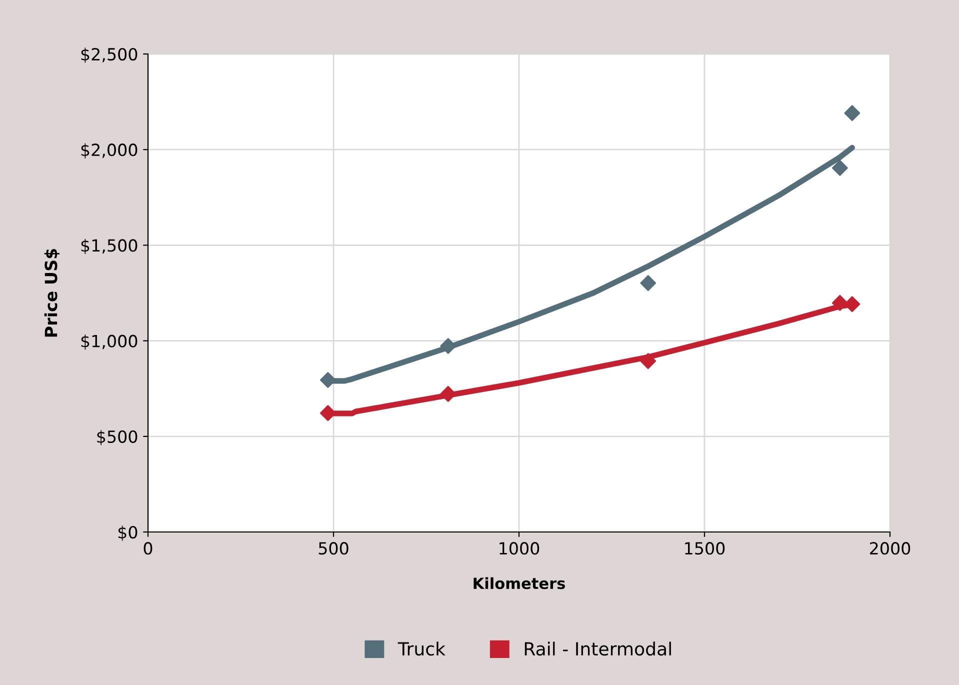 This screenshot has width=959, height=685. Describe the element at coordinates (597, 649) in the screenshot. I see `legend-label: Rail - Intermodal` at that location.